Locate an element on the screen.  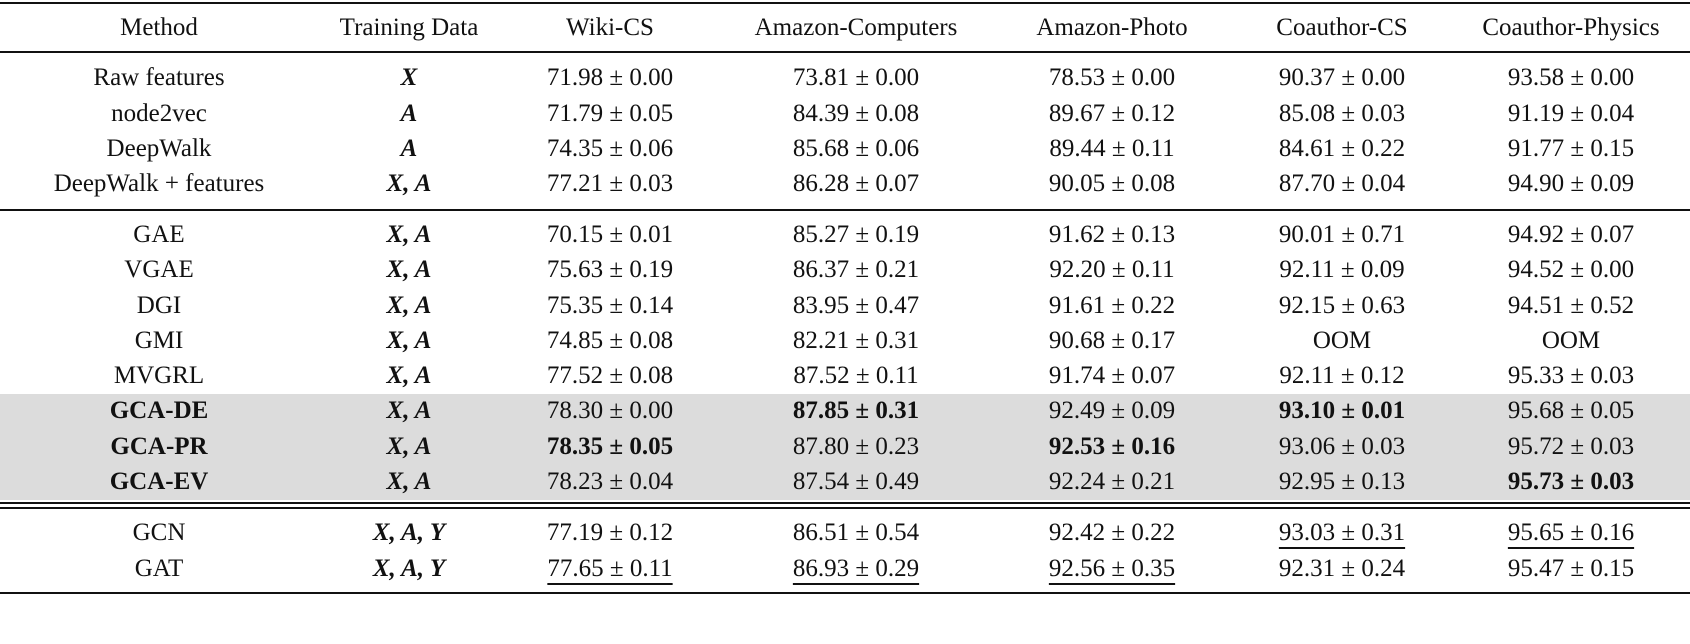
value-cell: 77.21 ± 0.03 is located at coordinates (610, 183).